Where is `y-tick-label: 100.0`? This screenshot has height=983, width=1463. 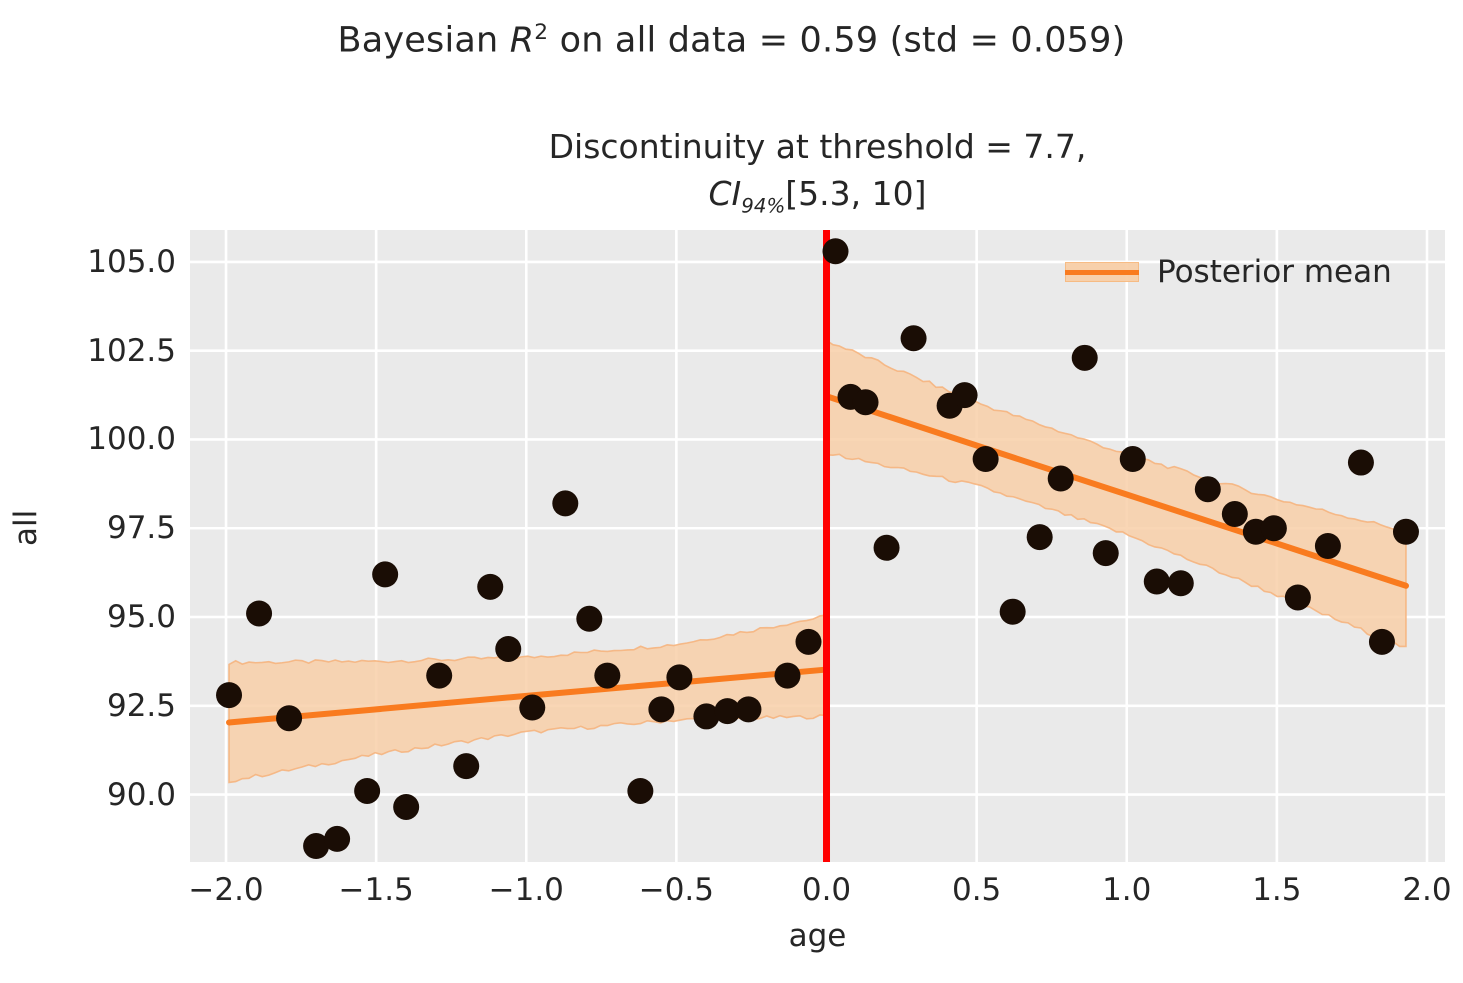
y-tick-label: 100.0 is located at coordinates (131, 439).